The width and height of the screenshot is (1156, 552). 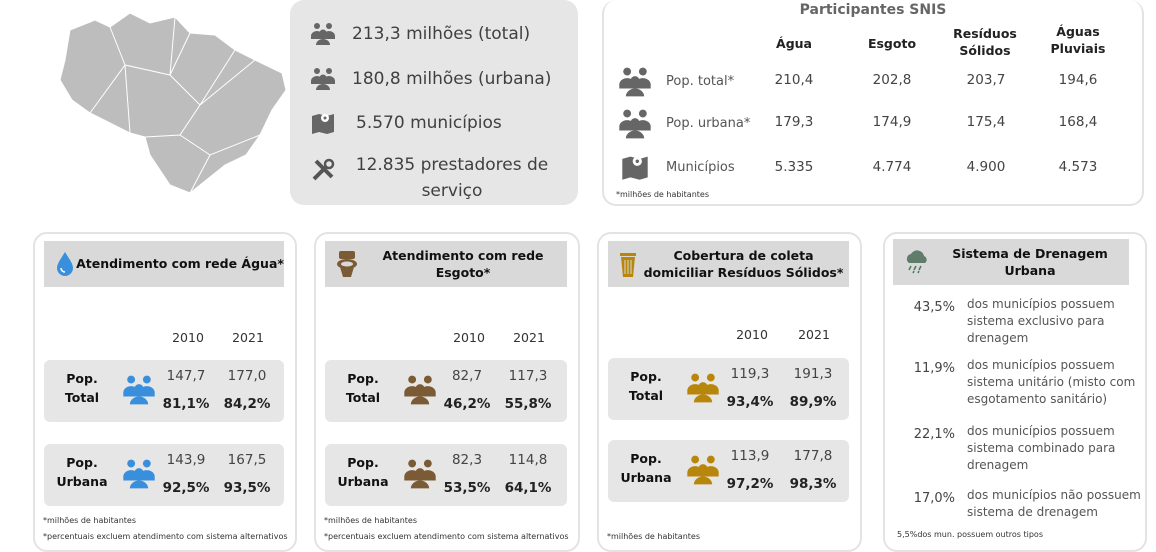 I want to click on summary-municipalities: 5.570 municípios, so click(x=406, y=123).